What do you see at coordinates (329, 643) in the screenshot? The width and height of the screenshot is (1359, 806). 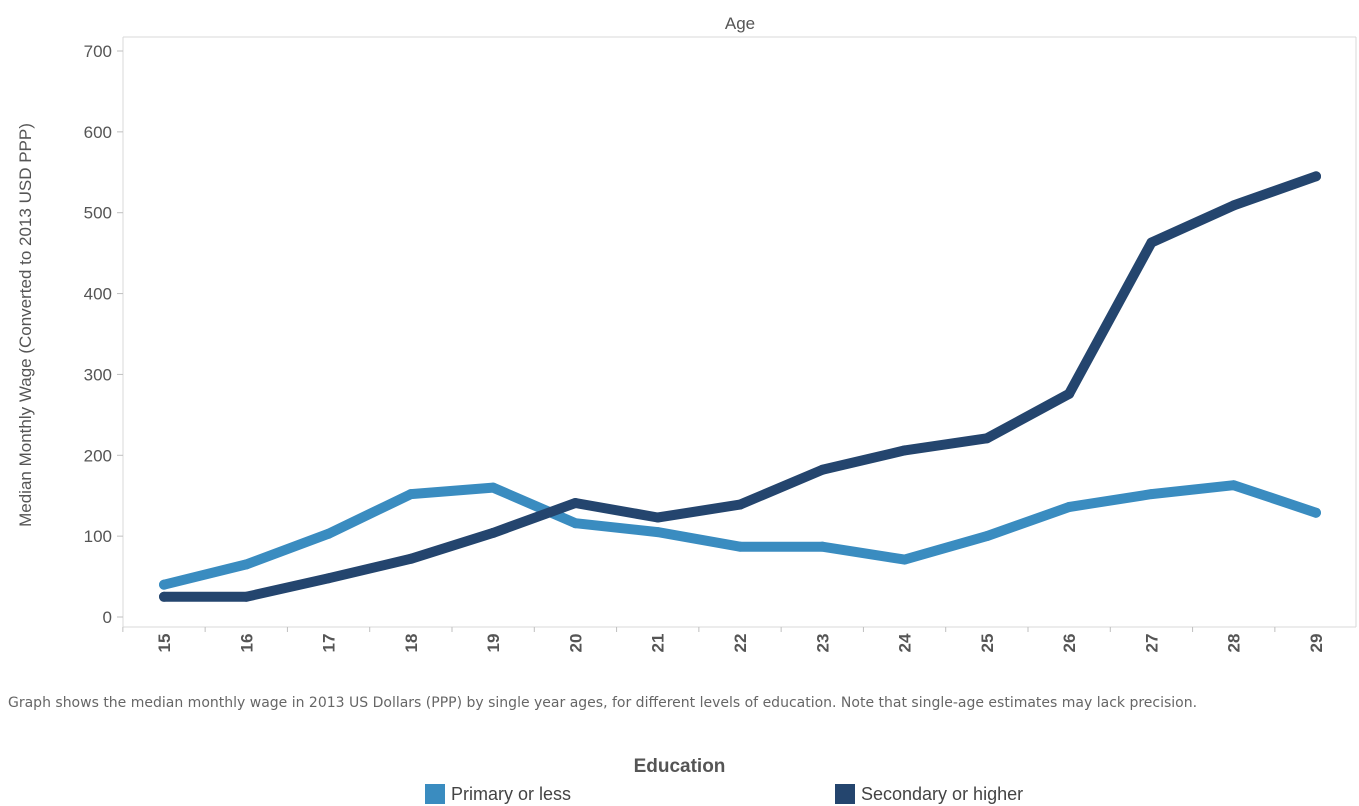 I see `x-tick-label: 17` at bounding box center [329, 643].